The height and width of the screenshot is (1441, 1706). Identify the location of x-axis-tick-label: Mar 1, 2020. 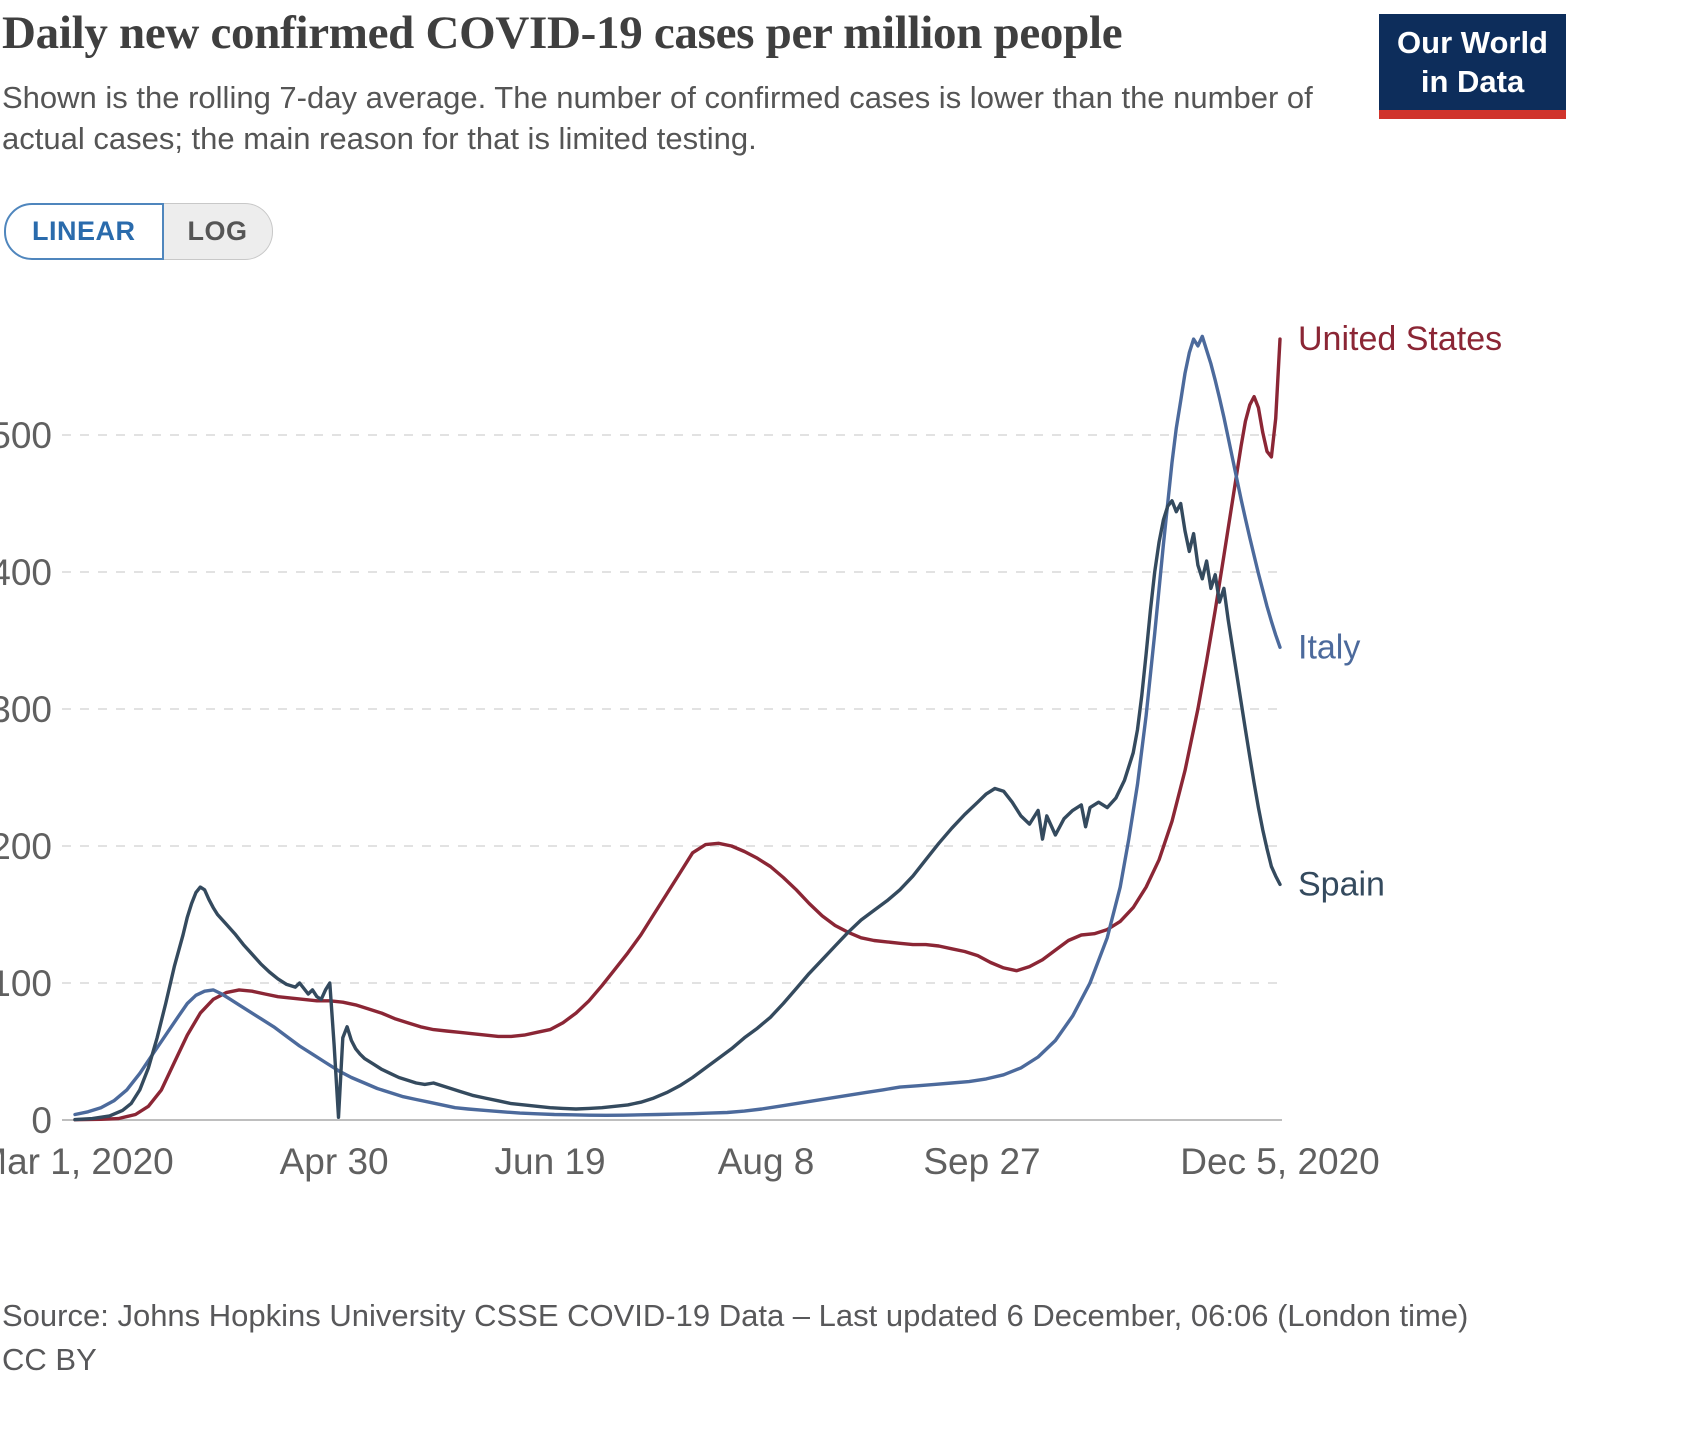
(87, 1161).